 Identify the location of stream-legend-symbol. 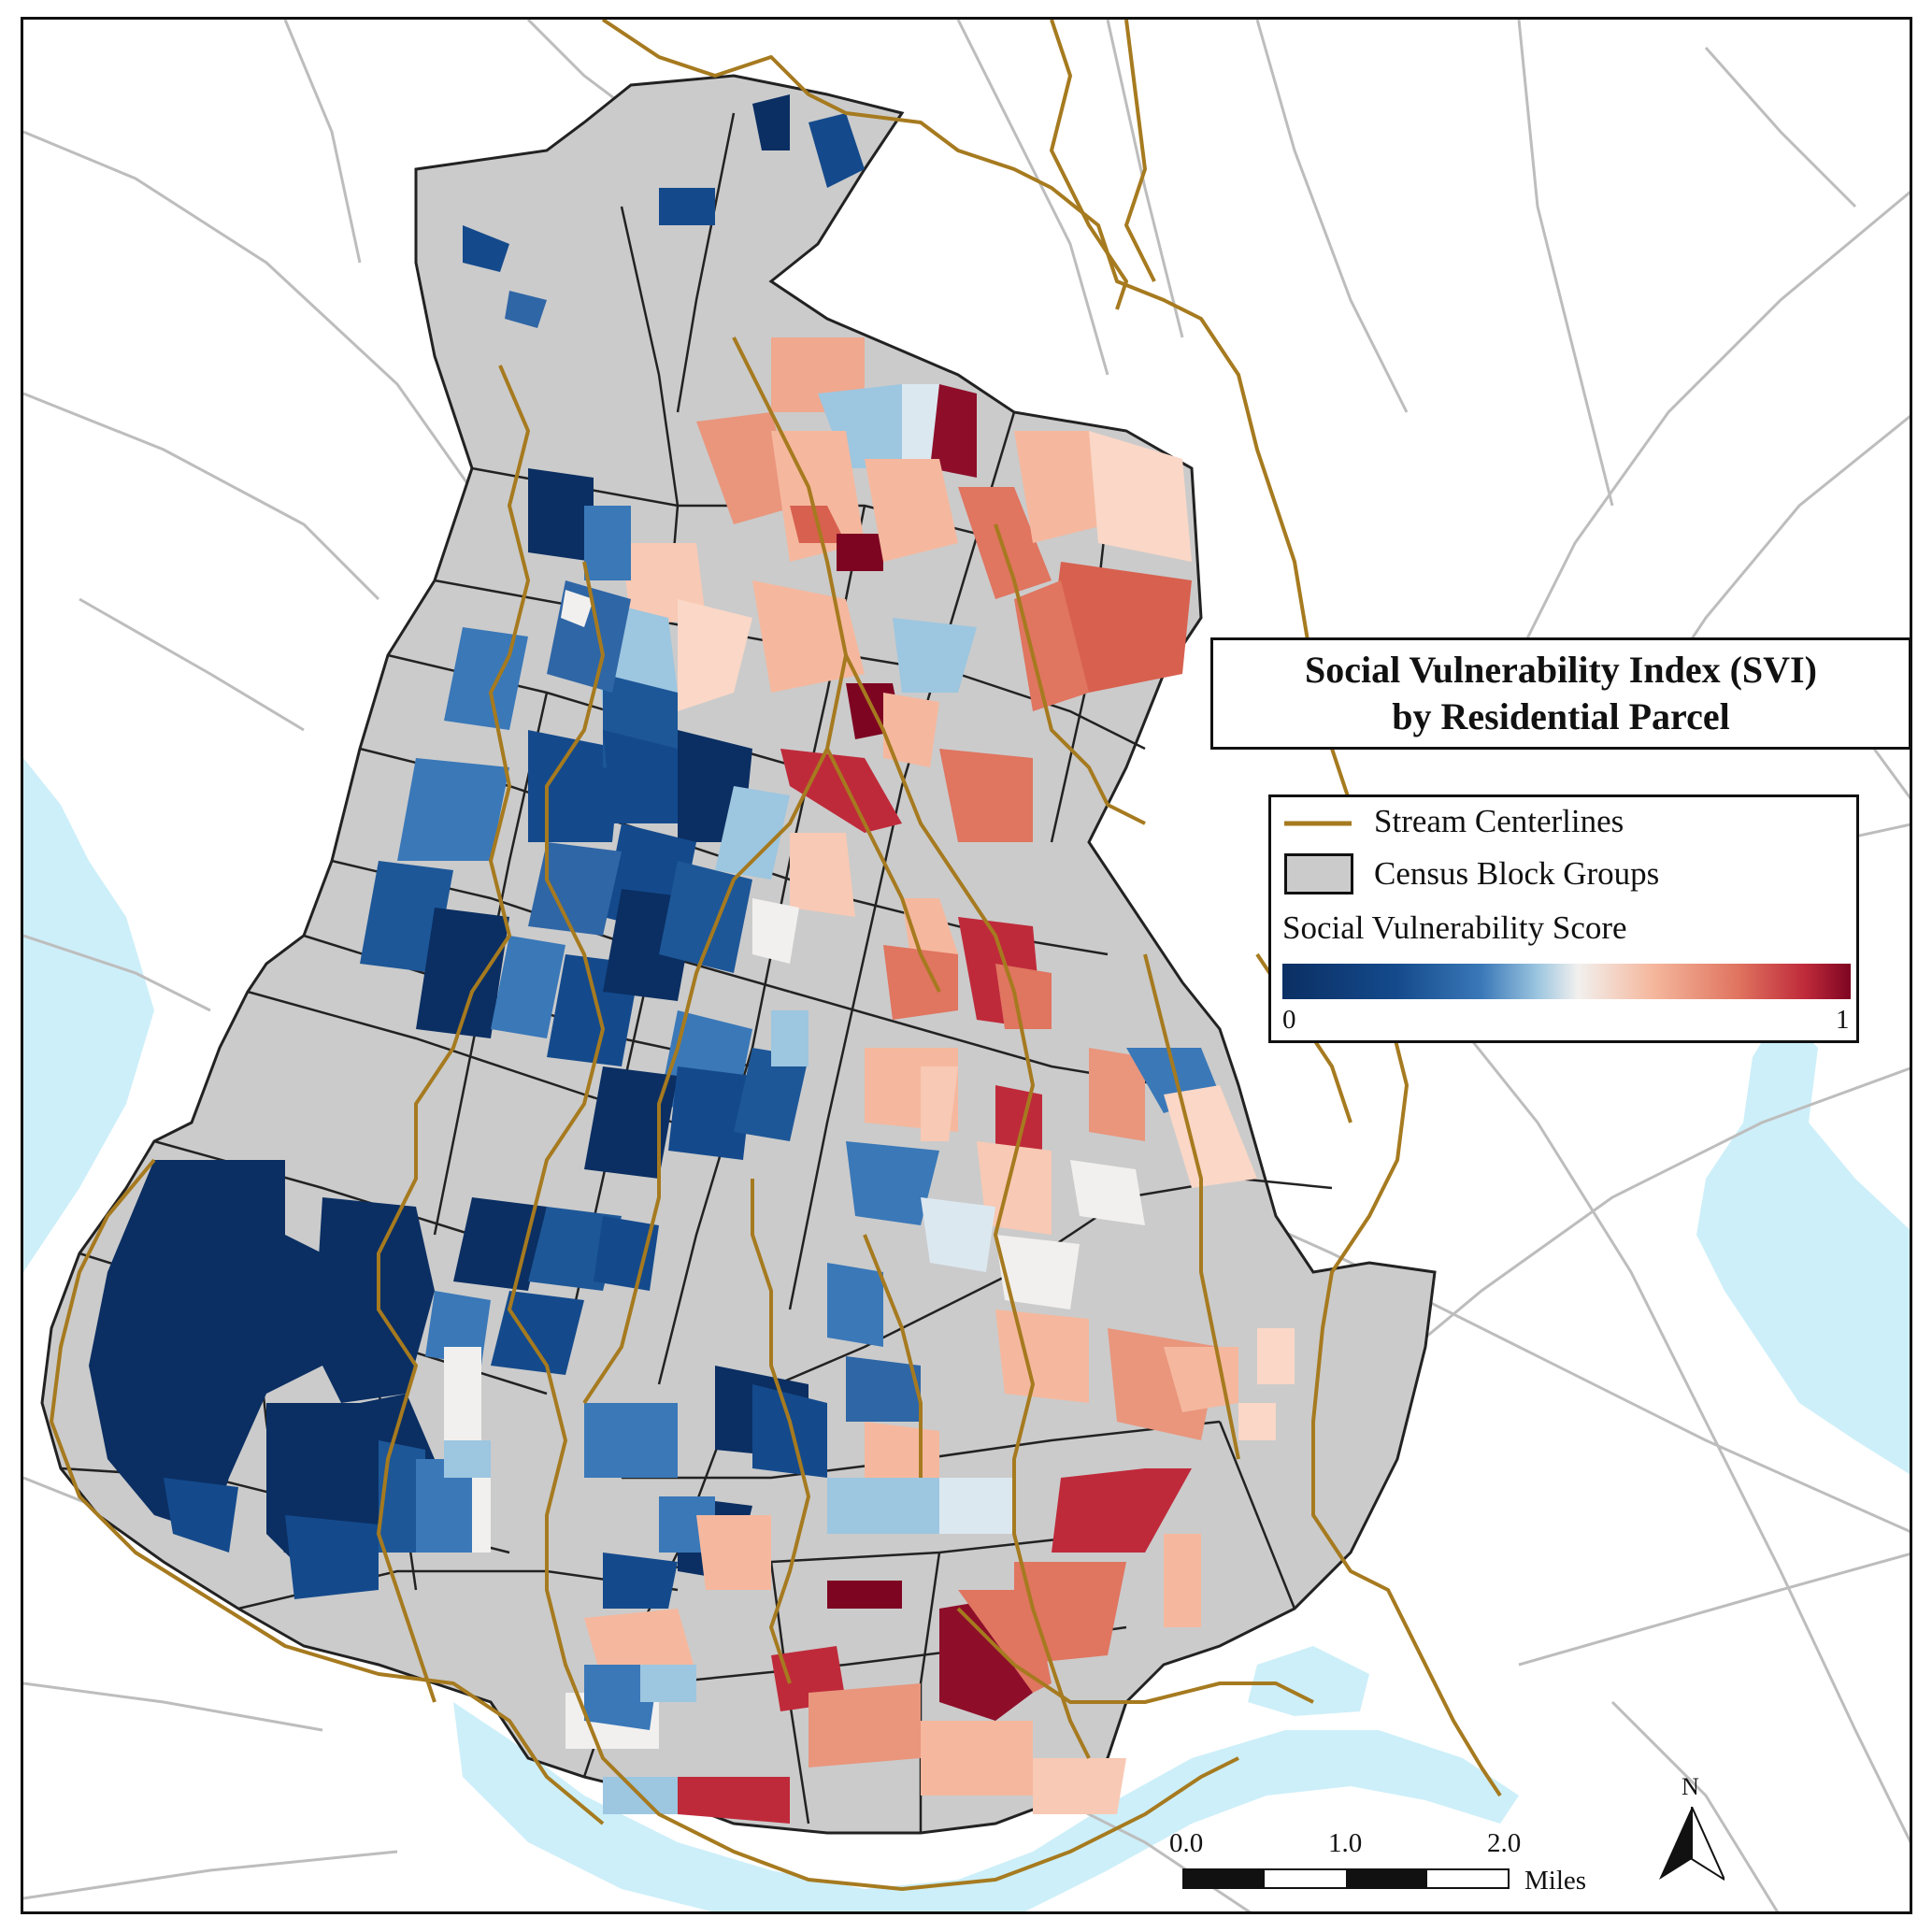
(1318, 823).